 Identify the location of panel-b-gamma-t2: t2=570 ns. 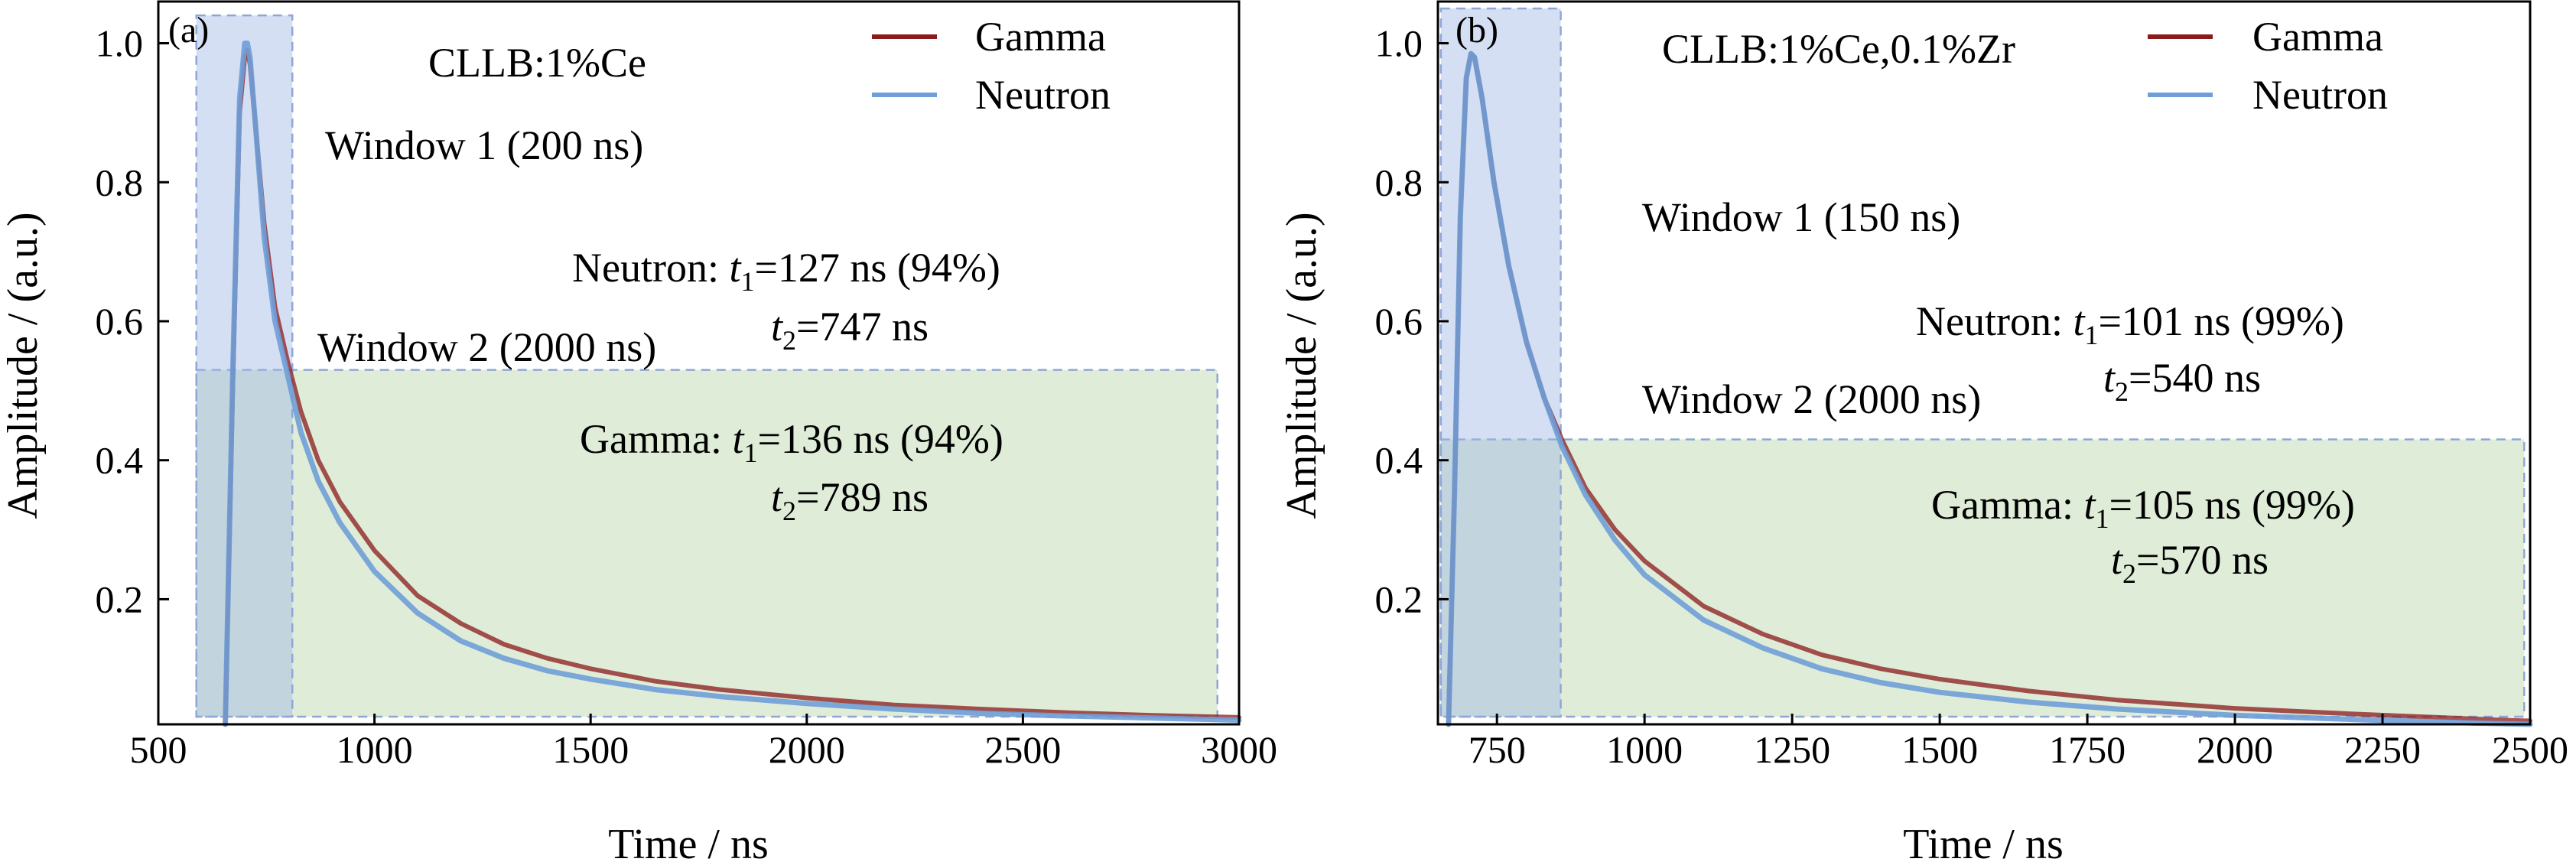
(2190, 563).